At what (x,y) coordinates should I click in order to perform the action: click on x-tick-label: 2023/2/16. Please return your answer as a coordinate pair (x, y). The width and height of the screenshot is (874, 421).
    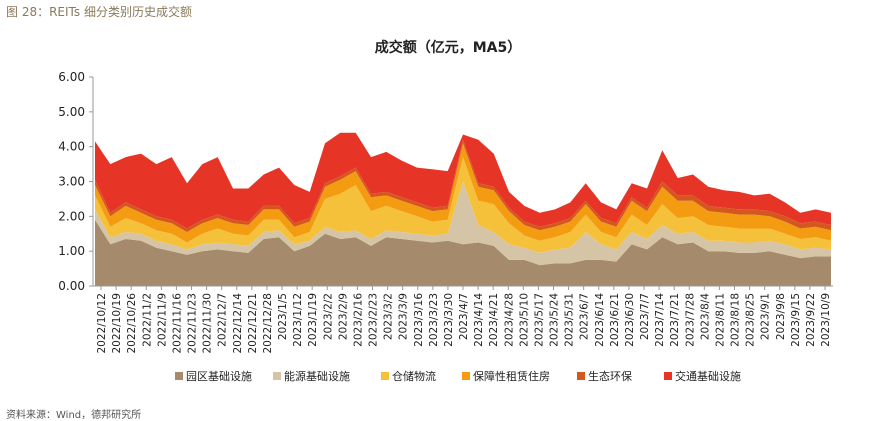
    Looking at the image, I should click on (358, 320).